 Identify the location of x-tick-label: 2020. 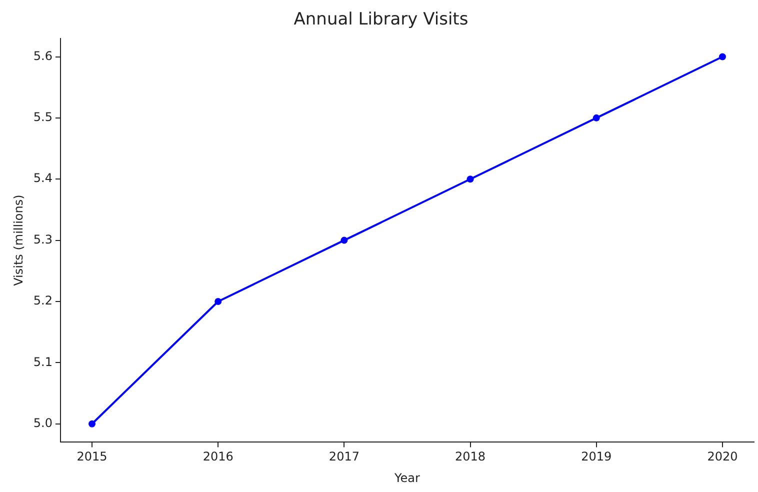
(722, 457).